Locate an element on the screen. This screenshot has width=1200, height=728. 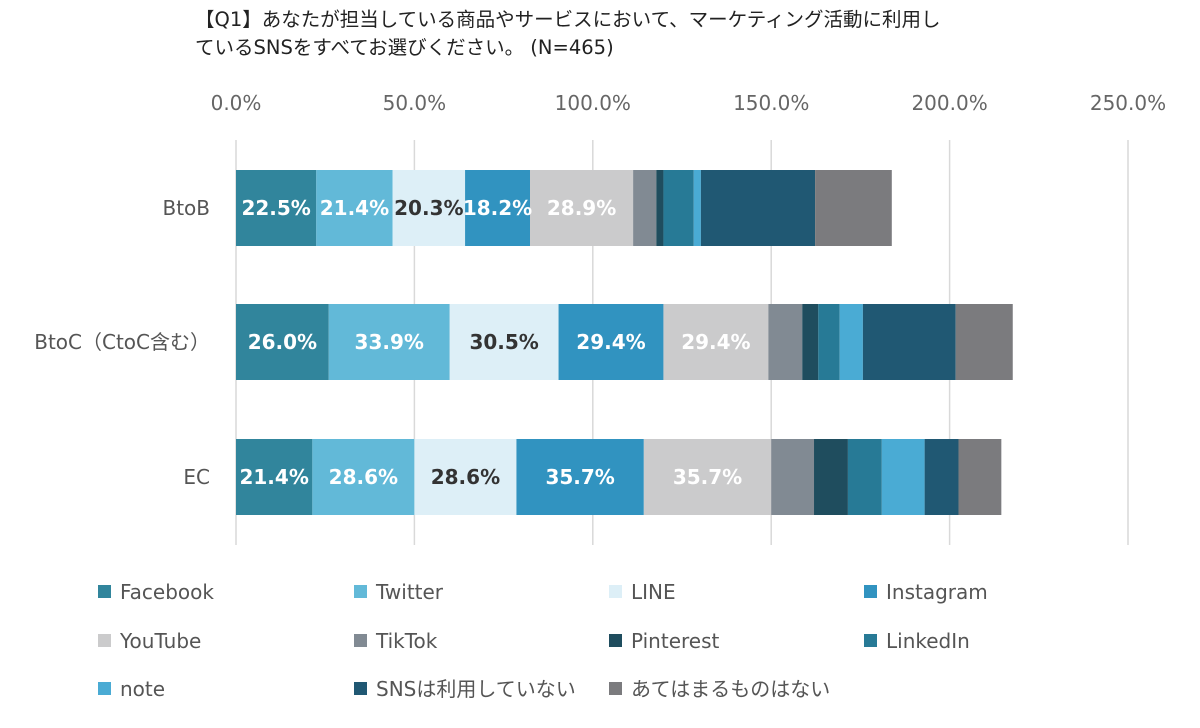
data-label: 26.0% is located at coordinates (282, 342).